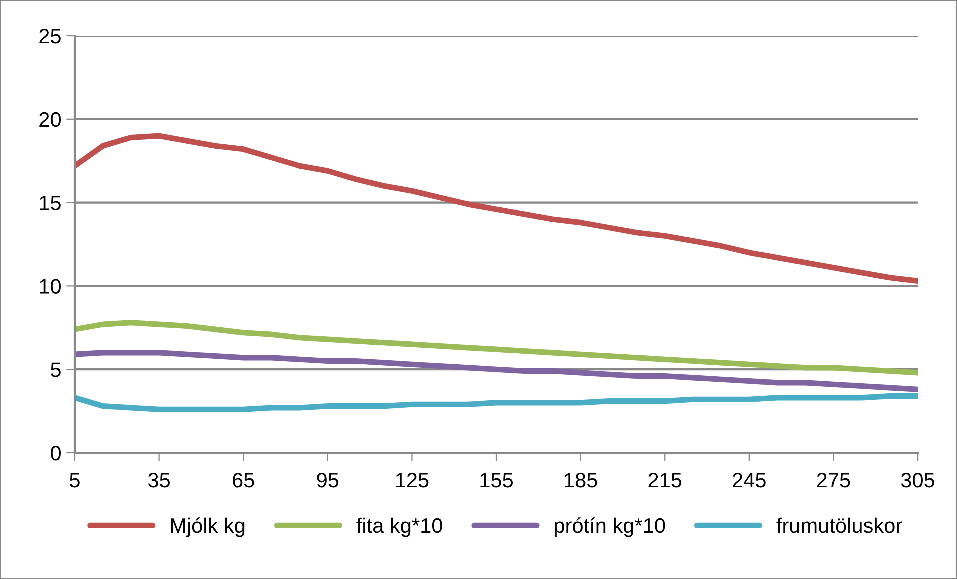 This screenshot has width=957, height=579. Describe the element at coordinates (50, 120) in the screenshot. I see `y-tick-label: 20` at that location.